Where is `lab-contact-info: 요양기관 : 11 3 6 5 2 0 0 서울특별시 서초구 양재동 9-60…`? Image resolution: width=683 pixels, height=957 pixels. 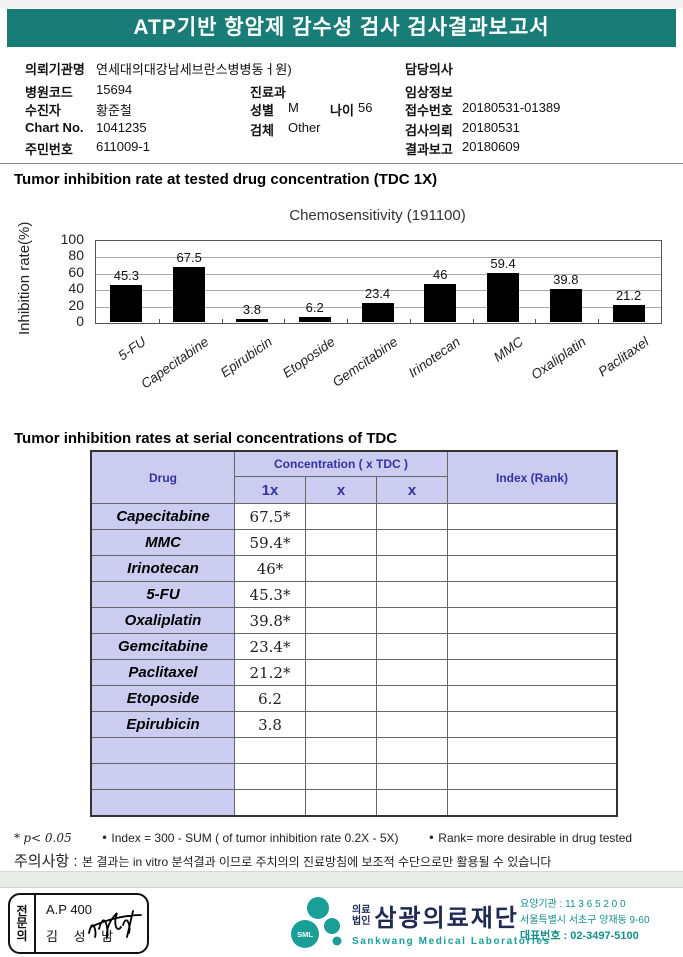
lab-contact-info: 요양기관 : 11 3 6 5 2 0 0 서울특별시 서초구 양재동 9-60… is located at coordinates (585, 921).